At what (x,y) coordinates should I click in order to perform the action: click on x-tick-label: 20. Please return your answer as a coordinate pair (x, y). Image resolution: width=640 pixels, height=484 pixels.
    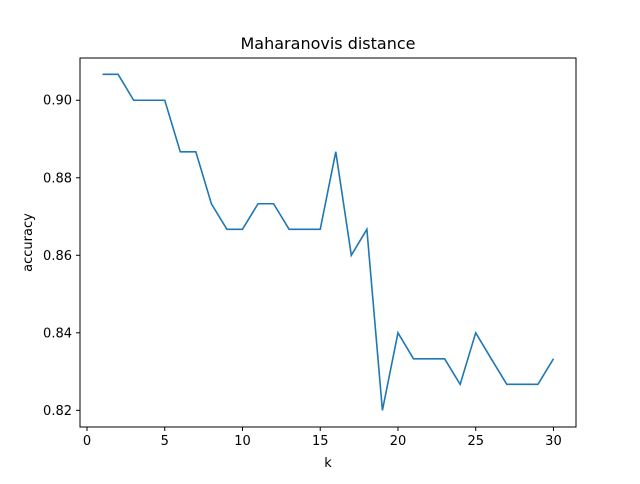
    Looking at the image, I should click on (398, 441).